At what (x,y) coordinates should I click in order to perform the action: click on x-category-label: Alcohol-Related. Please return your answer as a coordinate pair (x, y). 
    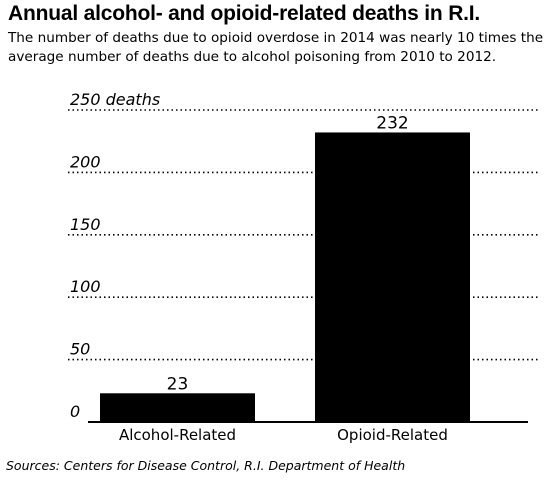
    Looking at the image, I should click on (177, 435).